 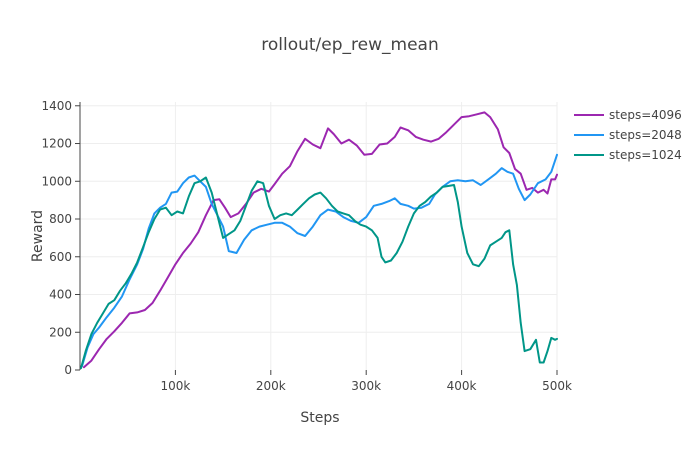 What do you see at coordinates (645, 135) in the screenshot?
I see `legend-label: steps=2048` at bounding box center [645, 135].